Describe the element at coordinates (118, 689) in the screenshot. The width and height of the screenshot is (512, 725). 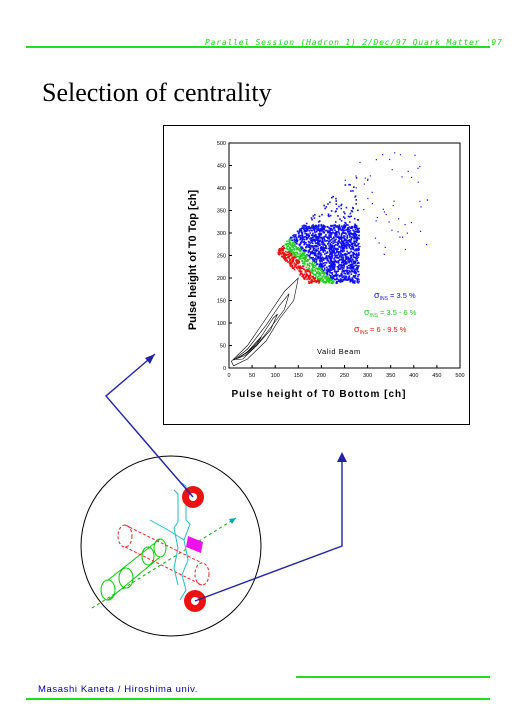
I see `footer-author: Masashi Kaneta / Hiroshima univ.` at that location.